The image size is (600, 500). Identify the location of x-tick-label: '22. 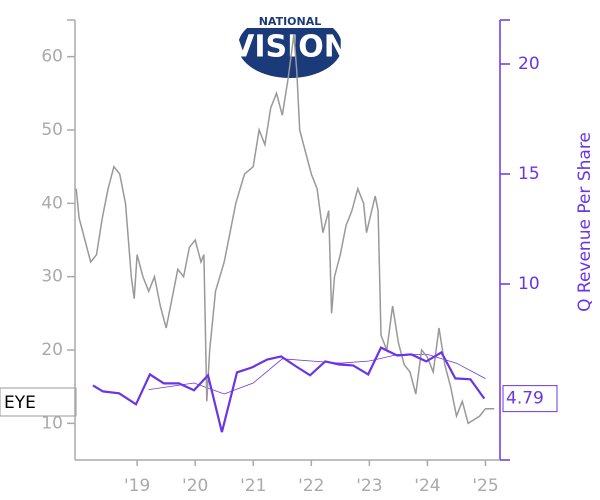
(311, 486).